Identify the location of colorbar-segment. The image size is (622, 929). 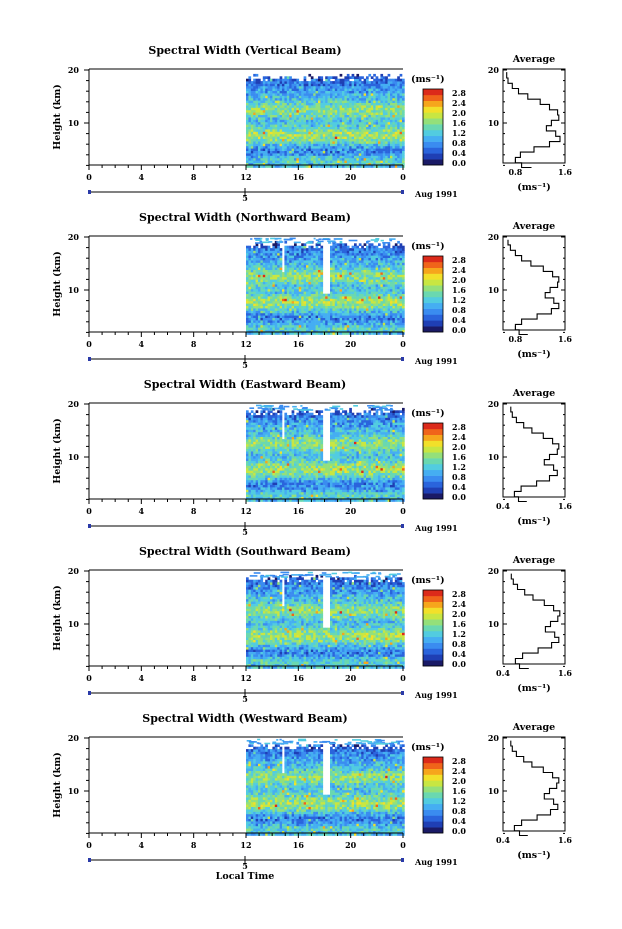
(433, 97).